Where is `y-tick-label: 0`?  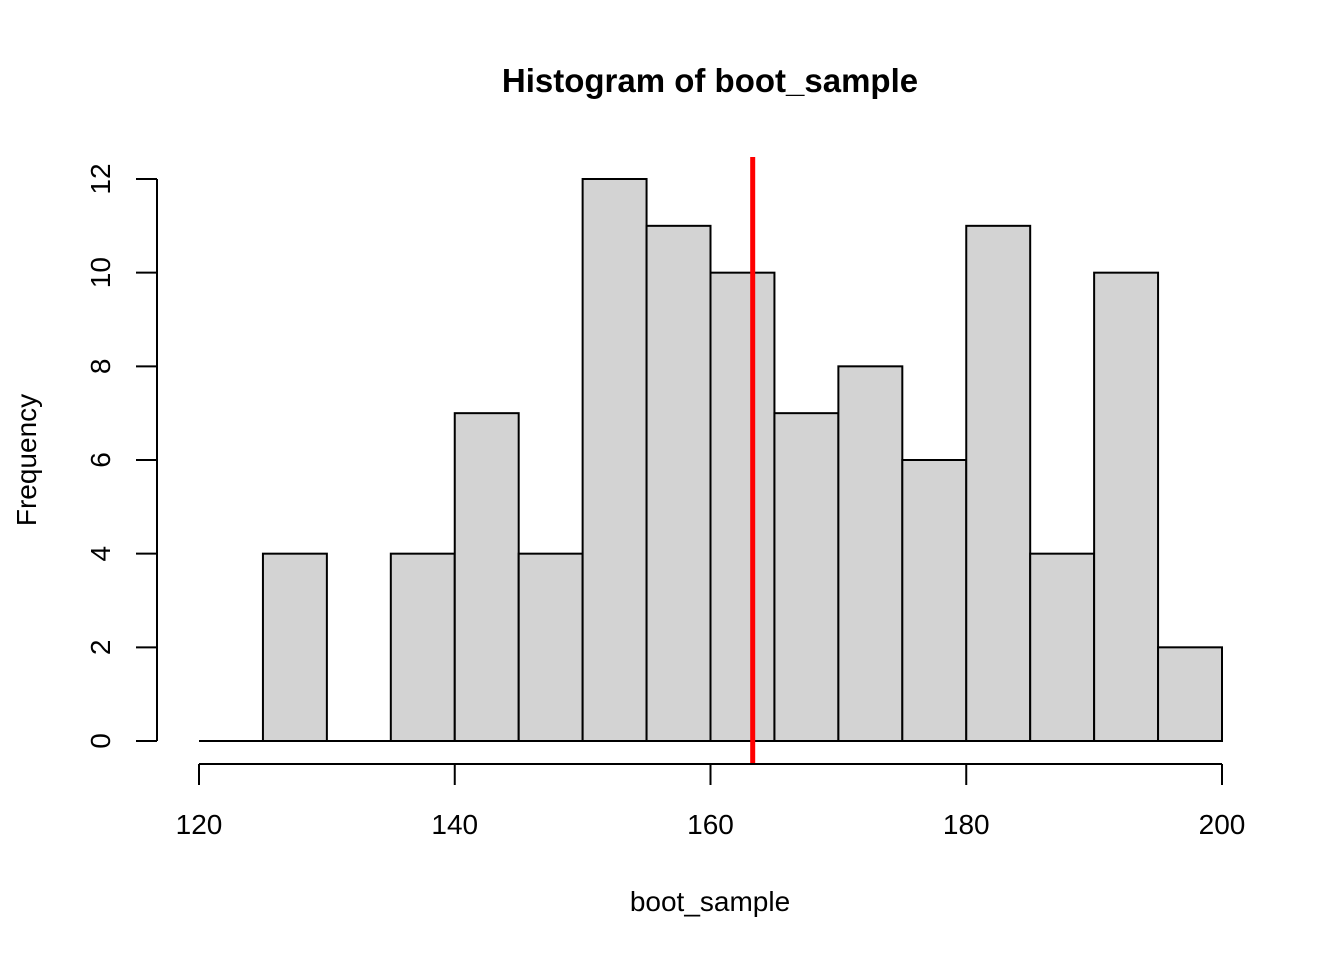 y-tick-label: 0 is located at coordinates (100, 741).